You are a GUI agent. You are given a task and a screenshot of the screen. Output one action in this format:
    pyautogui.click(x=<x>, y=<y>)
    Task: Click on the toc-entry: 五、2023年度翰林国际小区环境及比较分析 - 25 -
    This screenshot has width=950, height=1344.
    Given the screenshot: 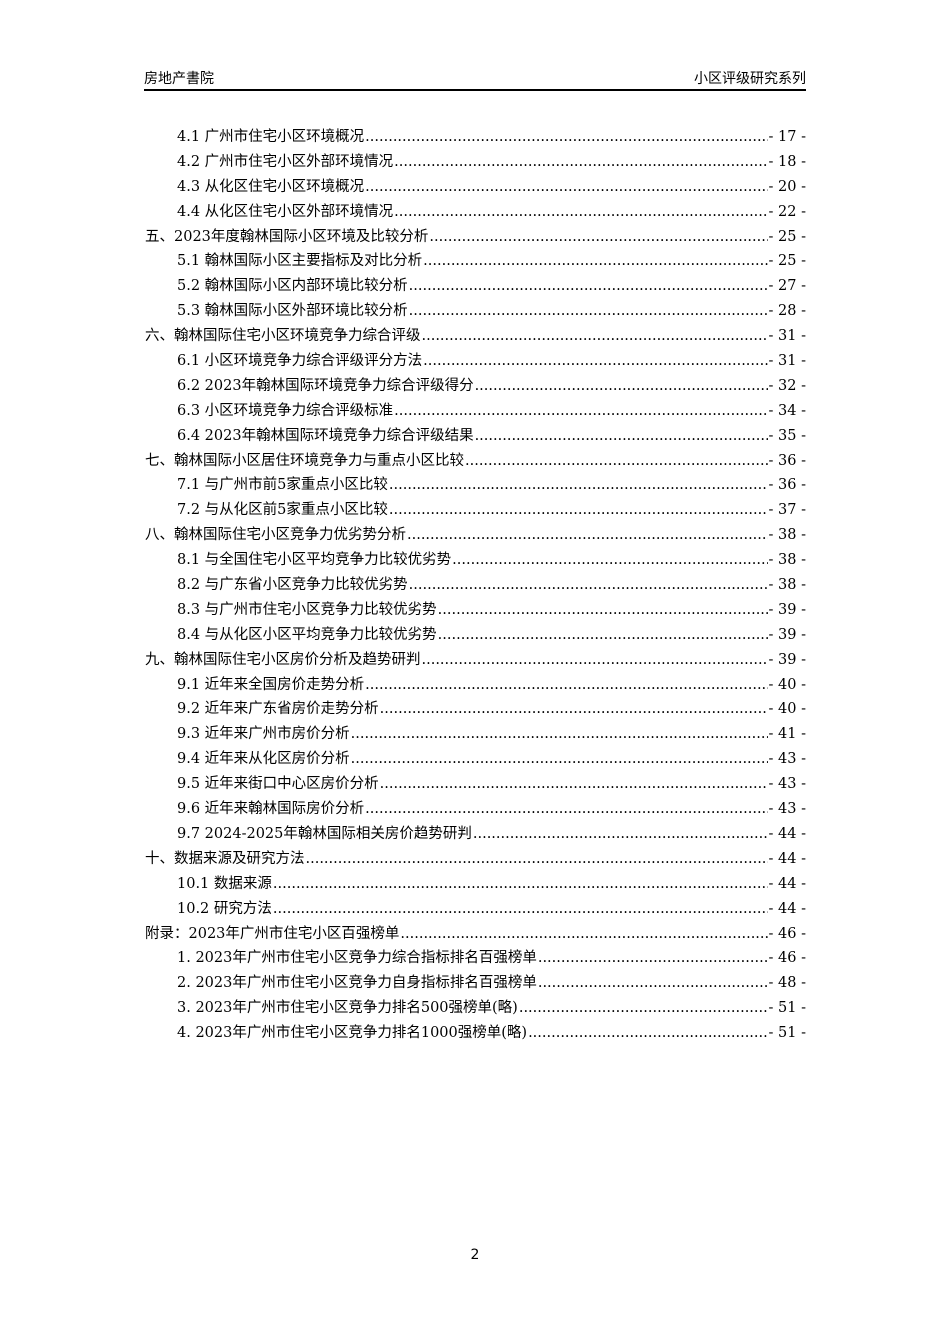 What is the action you would take?
    pyautogui.click(x=475, y=237)
    